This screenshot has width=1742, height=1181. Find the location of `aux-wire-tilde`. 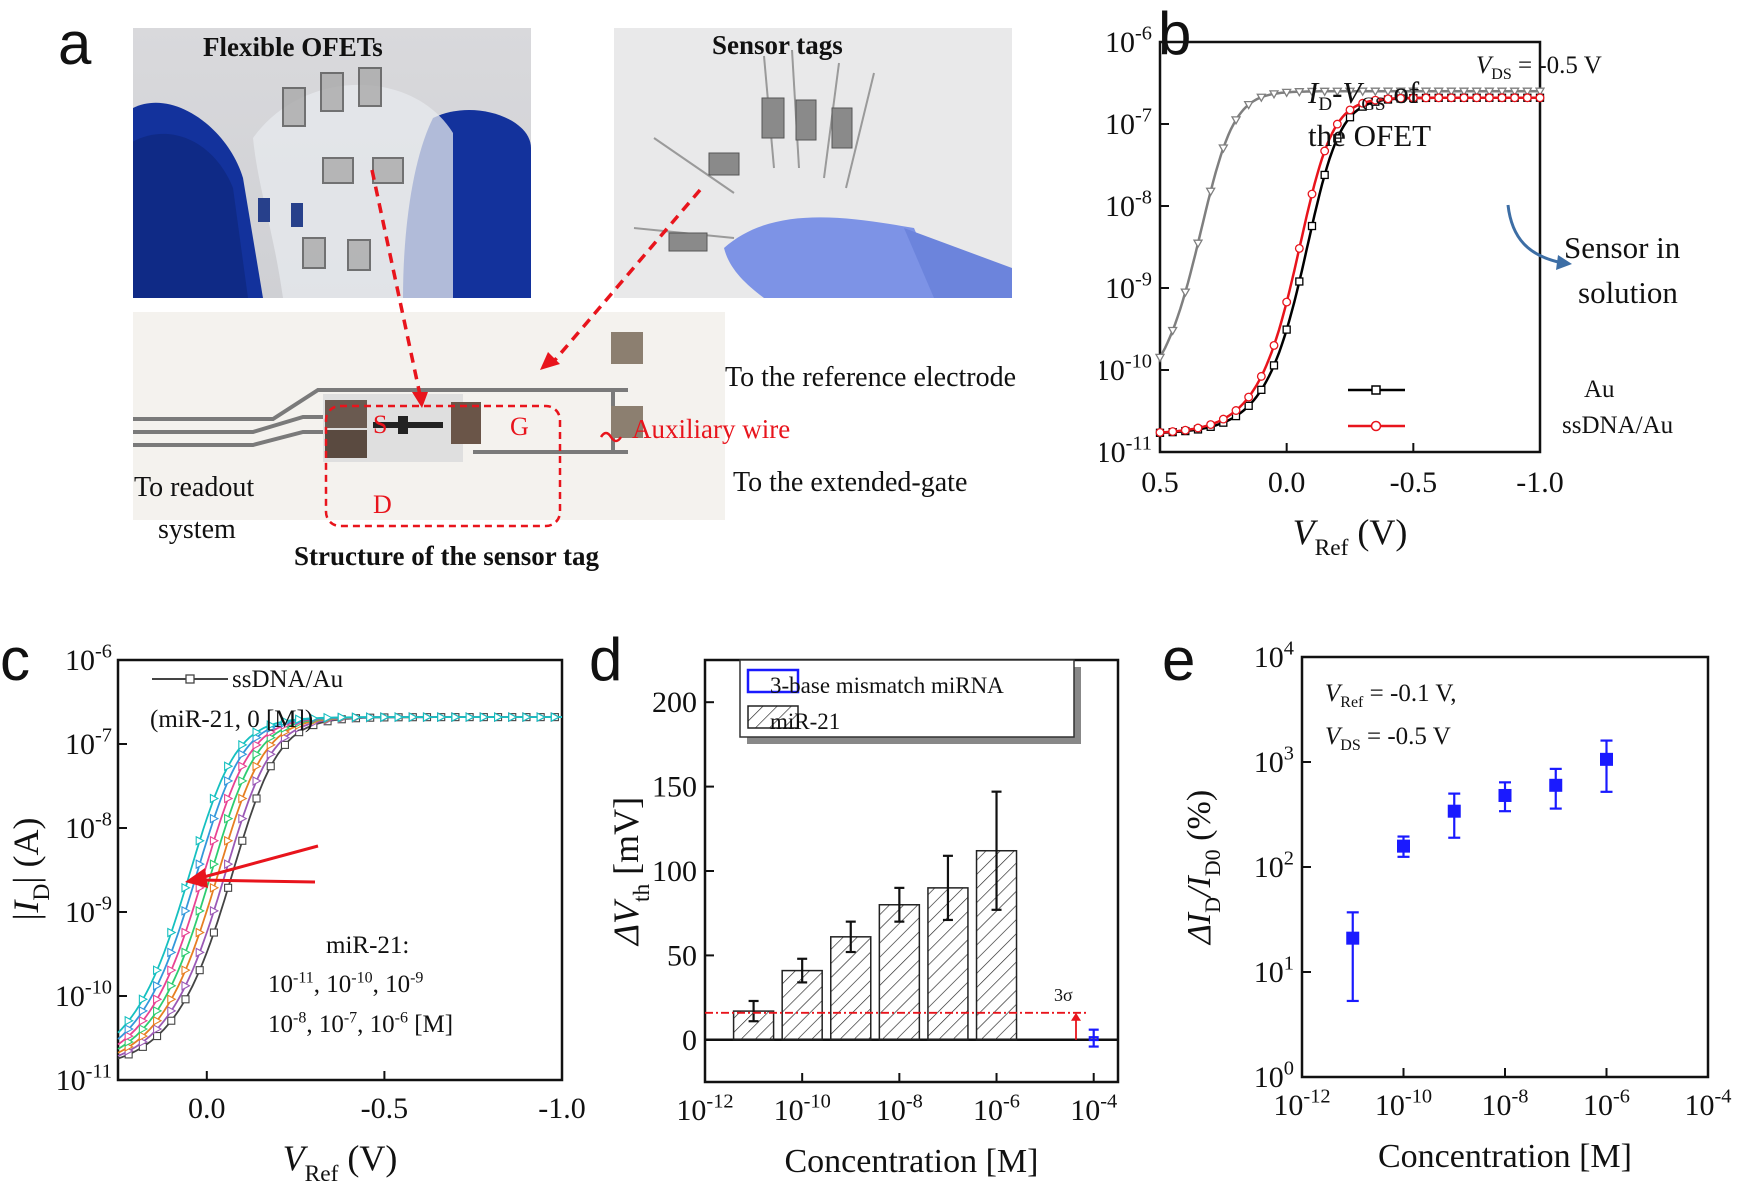

aux-wire-tilde is located at coordinates (611, 437).